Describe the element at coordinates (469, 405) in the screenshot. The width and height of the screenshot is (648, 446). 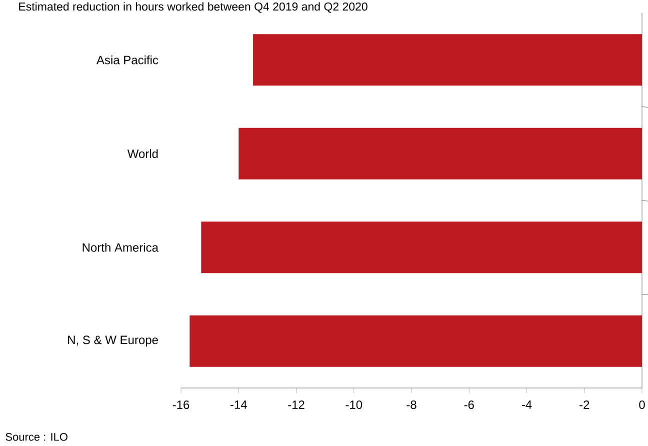
I see `x-tick-label: -6` at that location.